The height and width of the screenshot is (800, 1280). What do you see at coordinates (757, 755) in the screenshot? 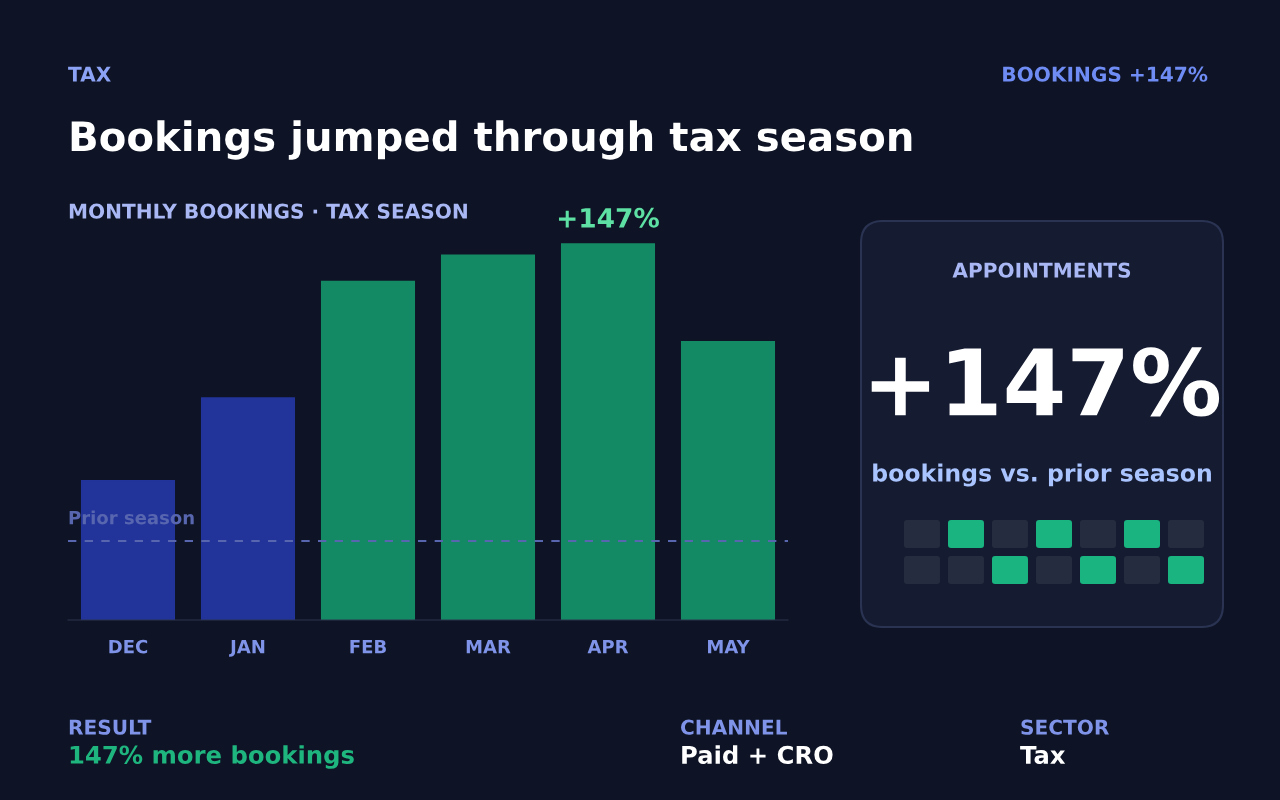
I see `text: Paid + CRO` at bounding box center [757, 755].